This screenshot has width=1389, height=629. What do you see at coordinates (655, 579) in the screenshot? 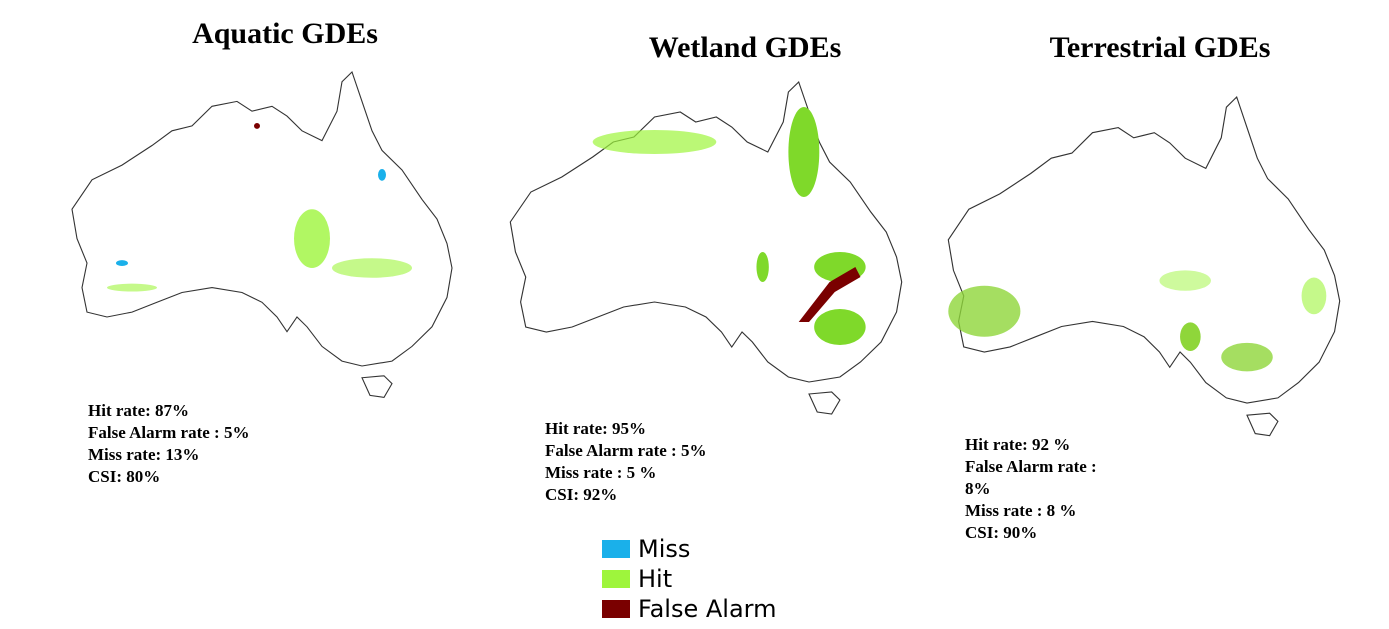
I see `legend-label: Hit` at bounding box center [655, 579].